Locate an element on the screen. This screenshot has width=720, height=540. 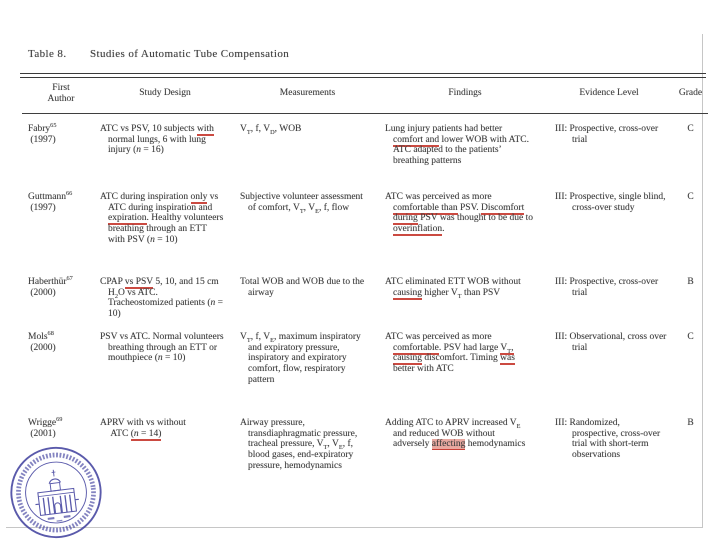
column-header-study-design: Study Design is located at coordinates (165, 93).